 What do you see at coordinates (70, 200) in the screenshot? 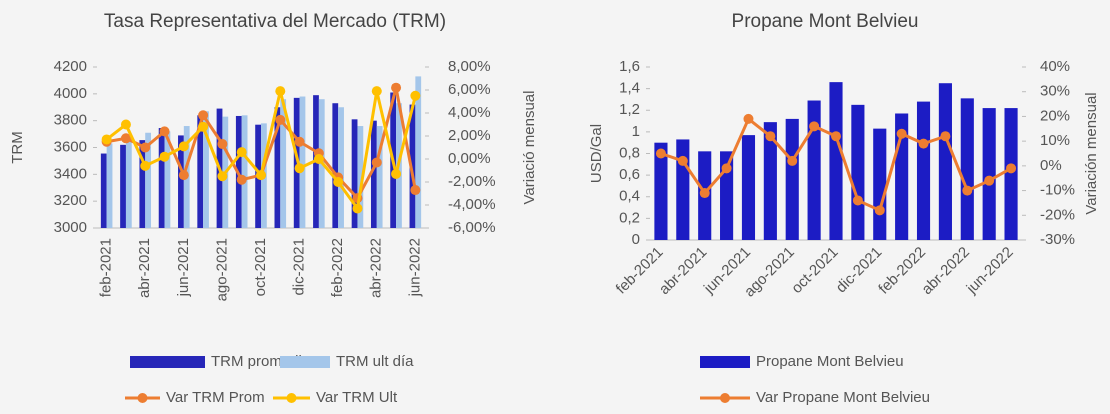
I see `y-tick-label: 3200` at bounding box center [70, 200].